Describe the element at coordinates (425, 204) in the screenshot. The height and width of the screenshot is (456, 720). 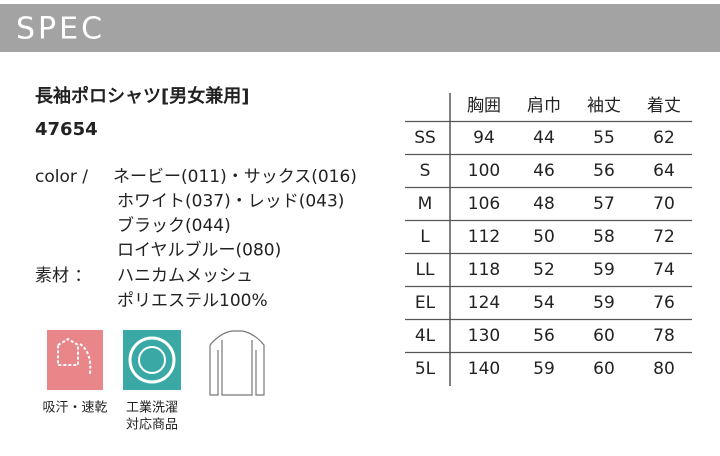
I see `size-label: M` at that location.